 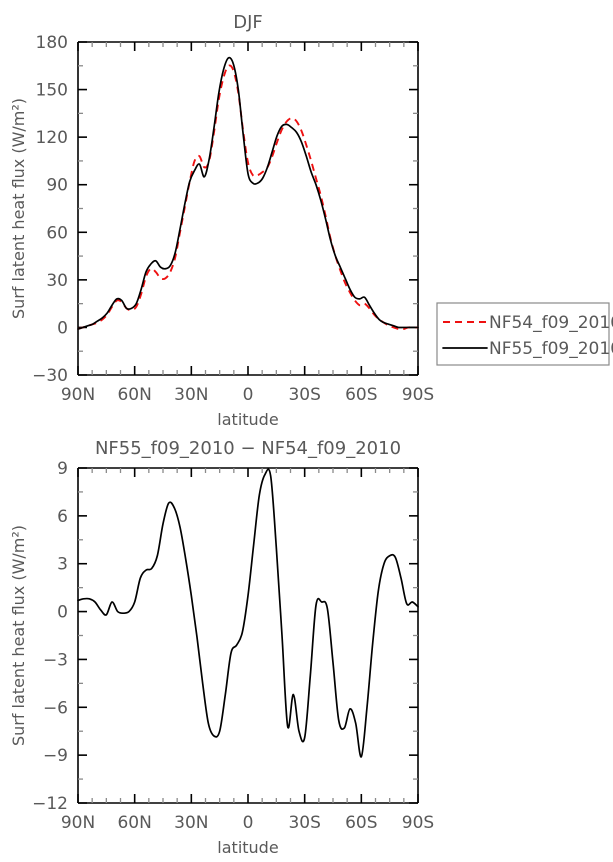 I want to click on ytick-label-0: −12, so click(x=50, y=804).